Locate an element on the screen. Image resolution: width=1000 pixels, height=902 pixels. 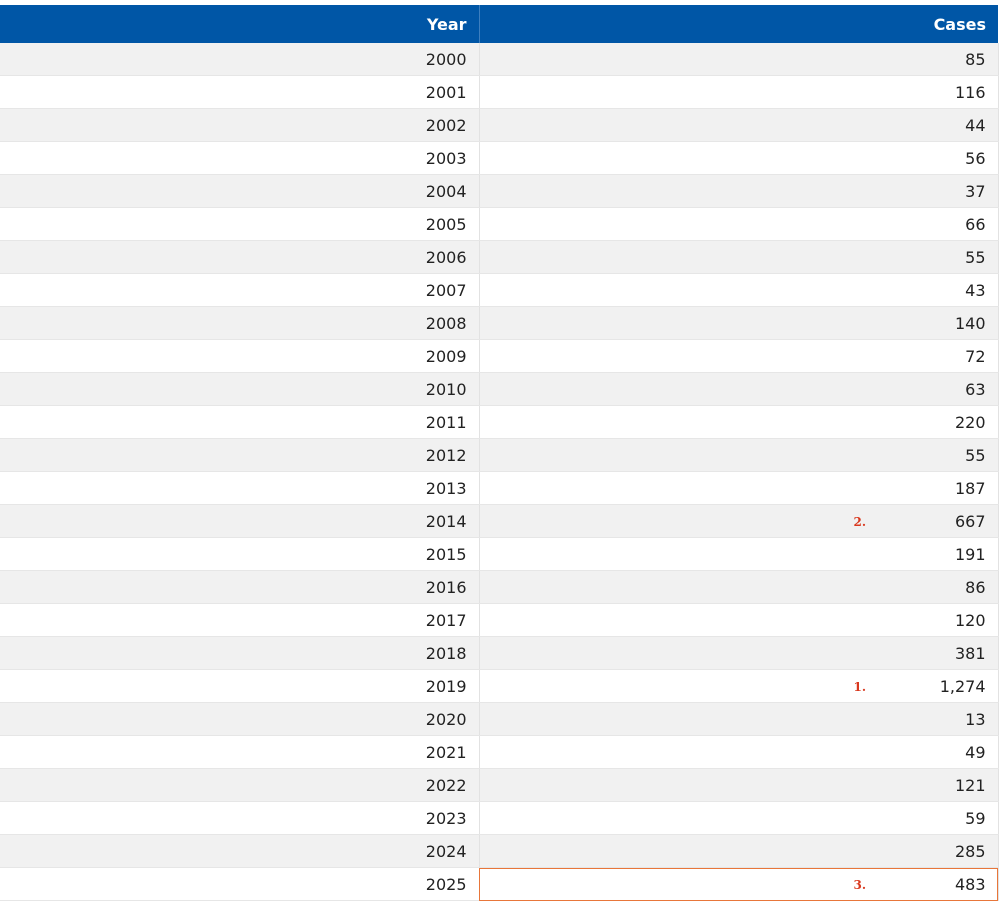
cases-cell: 120 is located at coordinates (739, 620).